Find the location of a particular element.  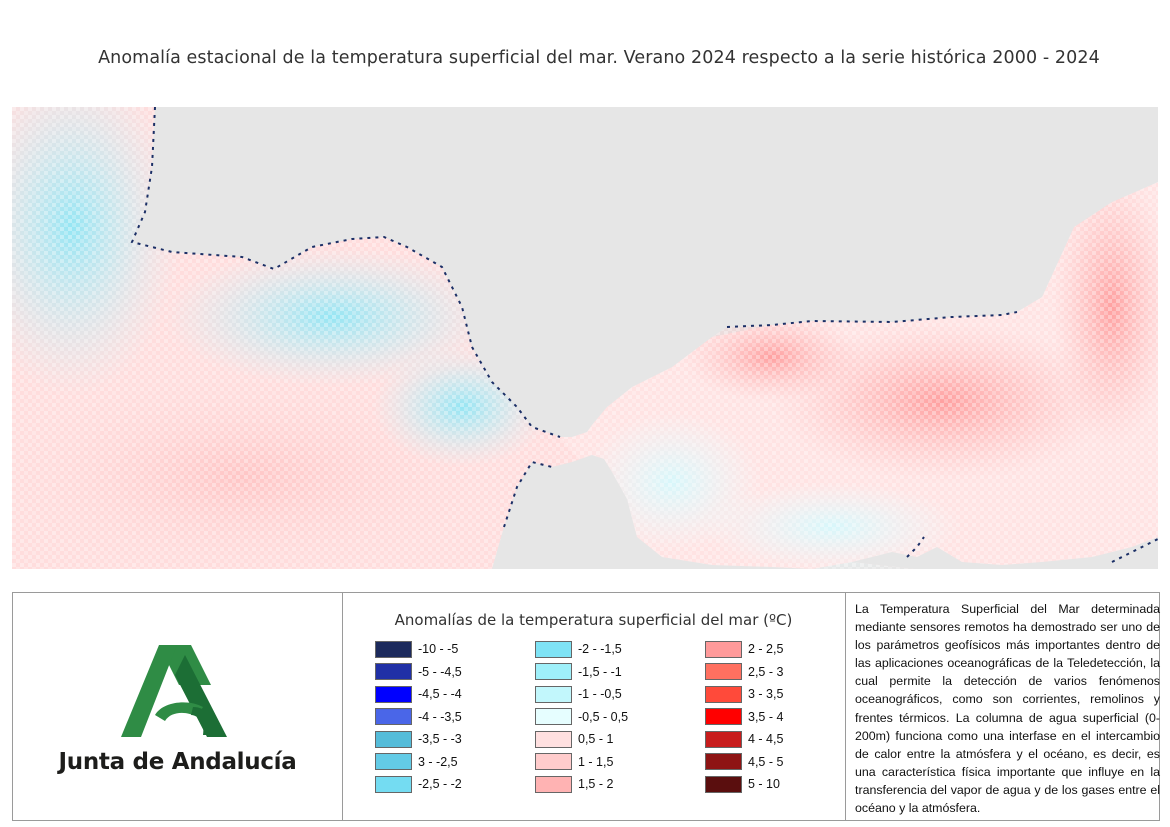

legend-item: 3 - 3,5 is located at coordinates (744, 694).